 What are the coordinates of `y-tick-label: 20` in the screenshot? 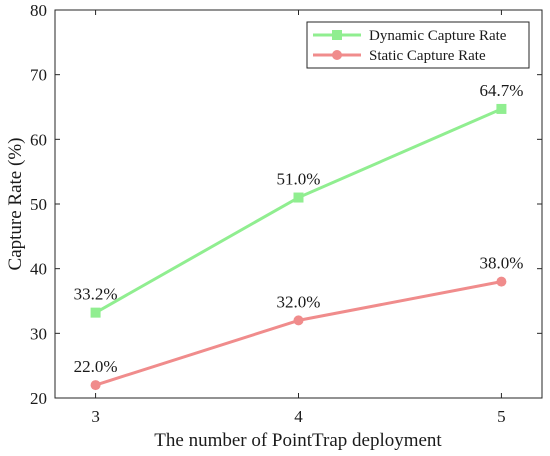 It's located at (38, 398).